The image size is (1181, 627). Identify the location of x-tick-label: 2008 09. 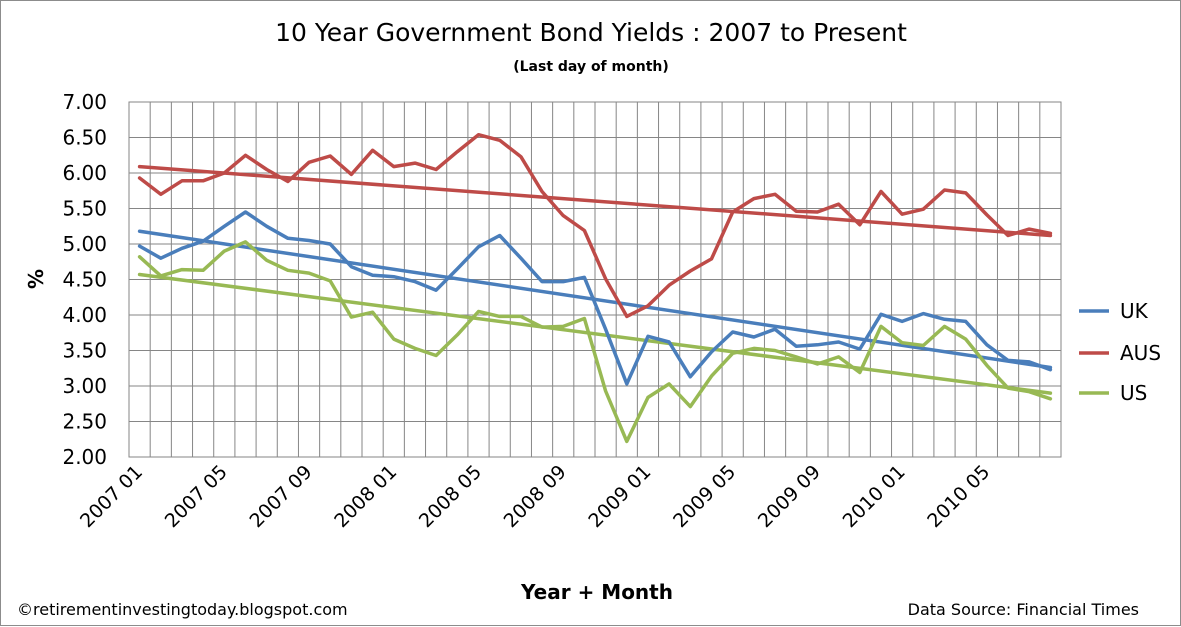
(535, 496).